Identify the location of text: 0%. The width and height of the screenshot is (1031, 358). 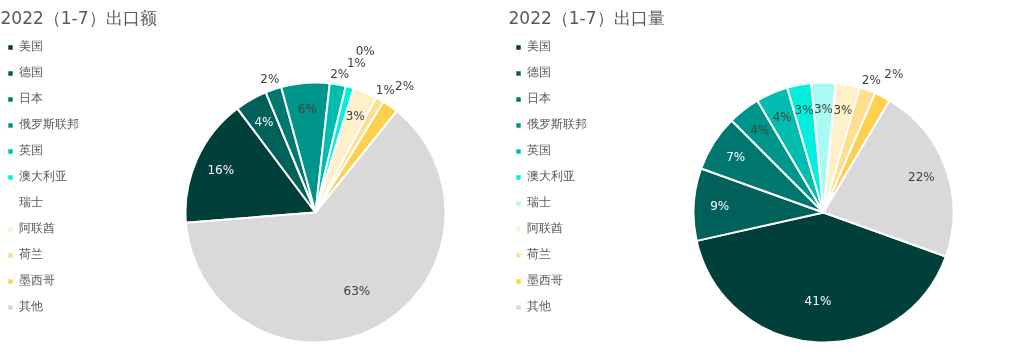
(365, 50).